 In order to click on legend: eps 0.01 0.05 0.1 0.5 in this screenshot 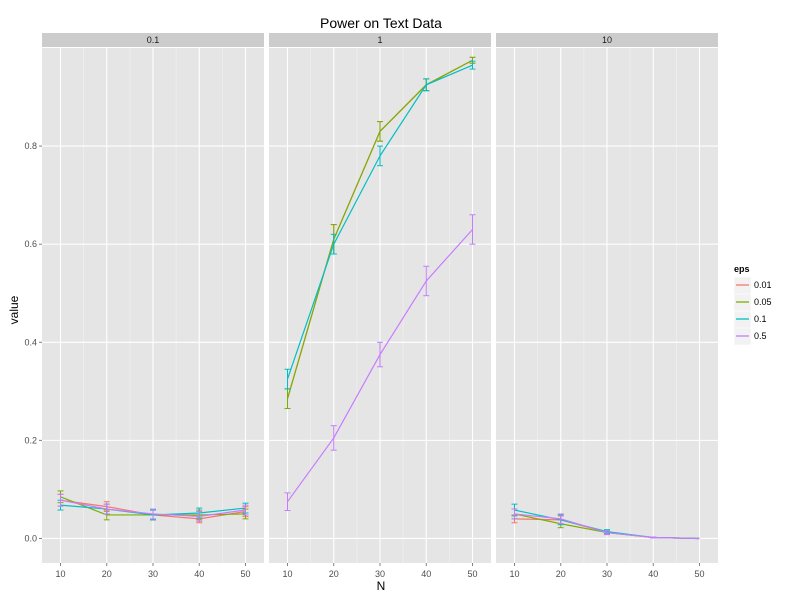, I will do `click(752, 305)`.